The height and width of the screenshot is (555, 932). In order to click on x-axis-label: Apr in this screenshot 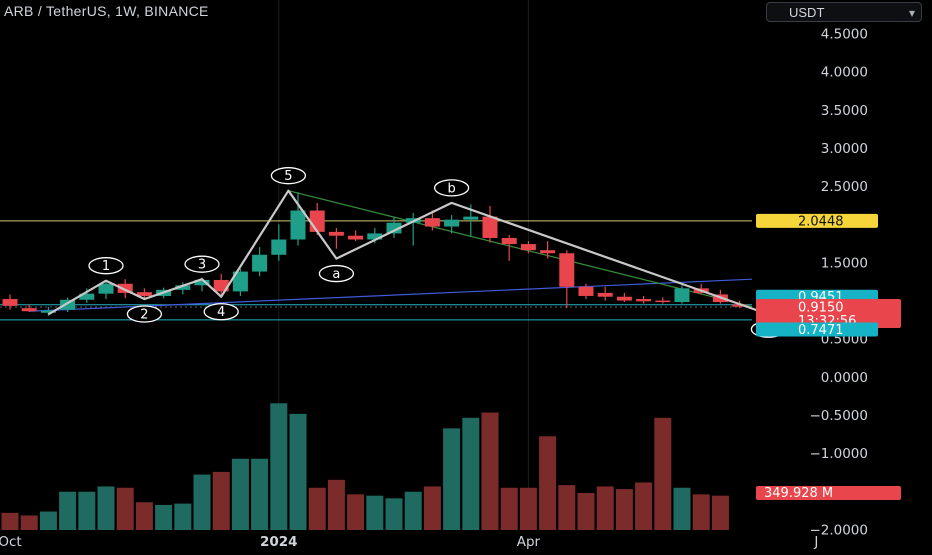, I will do `click(529, 542)`.